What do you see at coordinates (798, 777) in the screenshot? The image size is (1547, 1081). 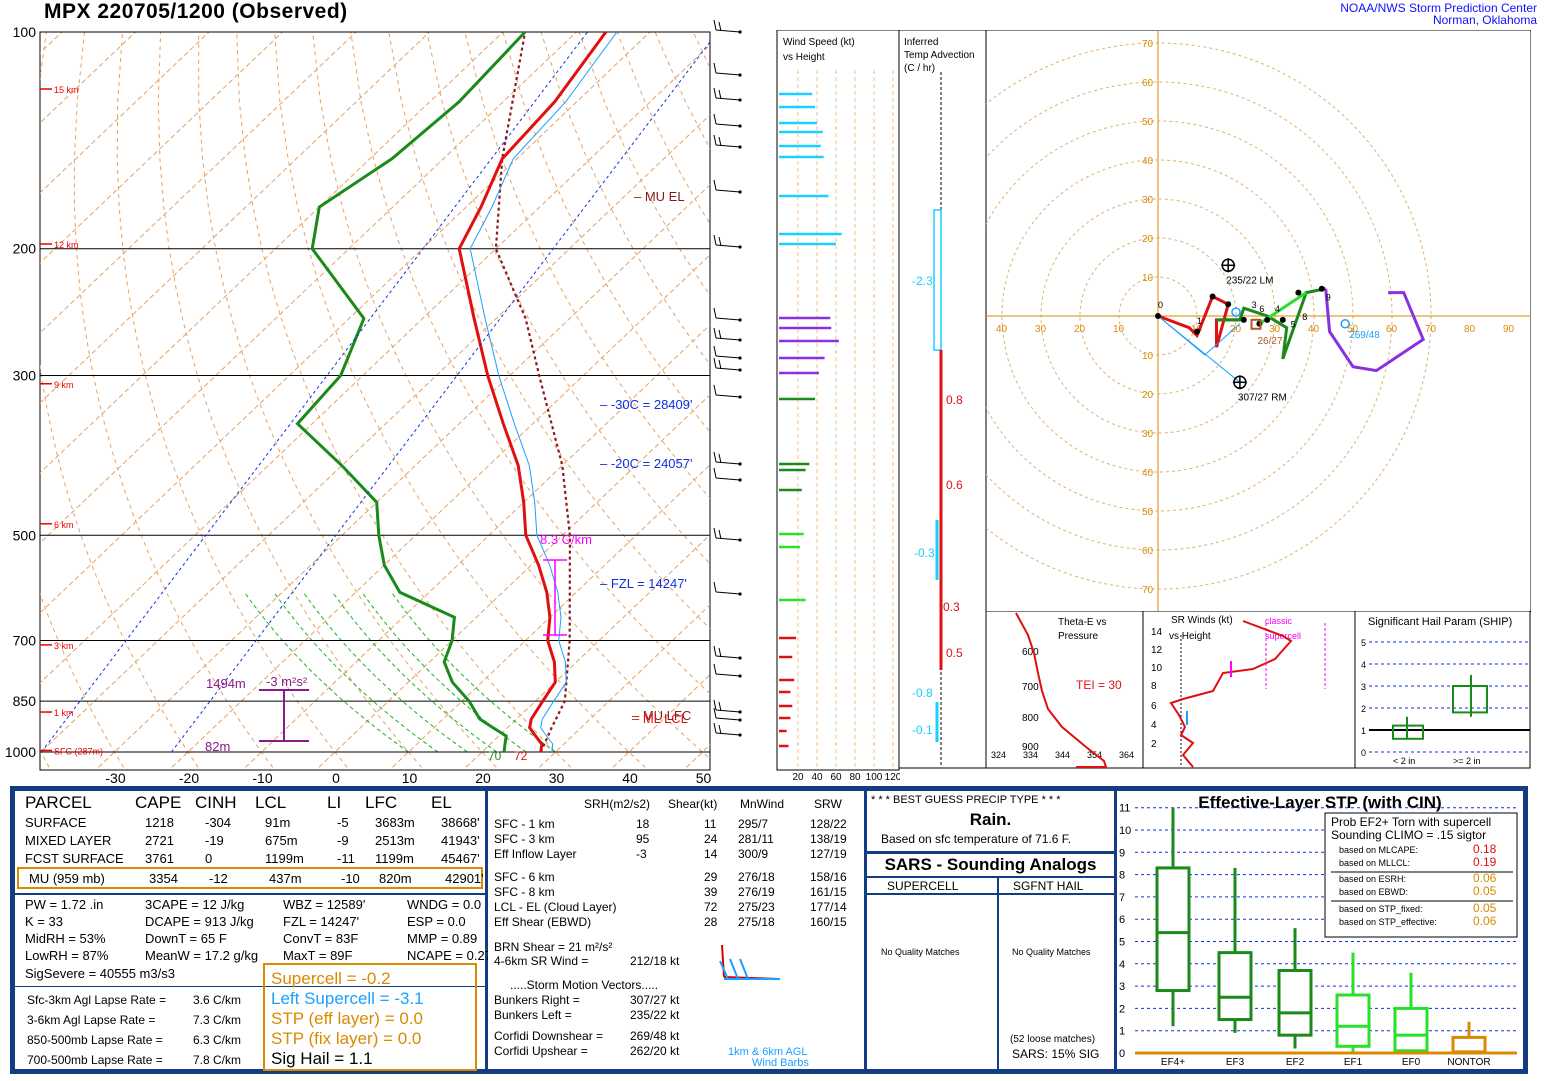 I see `ws-tick-label: 20` at bounding box center [798, 777].